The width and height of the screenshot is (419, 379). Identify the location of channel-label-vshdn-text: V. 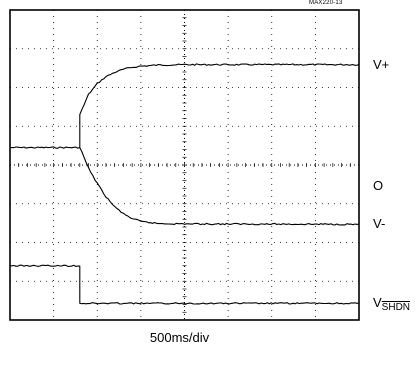
(377, 303).